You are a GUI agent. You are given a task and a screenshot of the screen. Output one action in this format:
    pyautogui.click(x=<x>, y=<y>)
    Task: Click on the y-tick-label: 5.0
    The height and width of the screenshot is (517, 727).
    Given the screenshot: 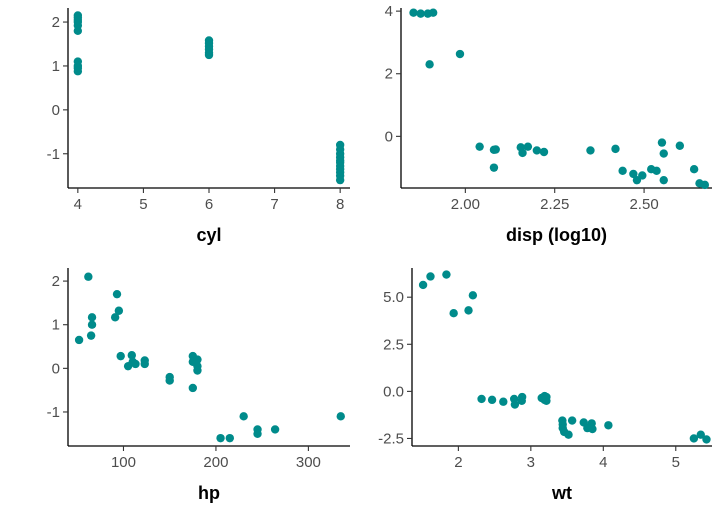 What is the action you would take?
    pyautogui.click(x=393, y=297)
    